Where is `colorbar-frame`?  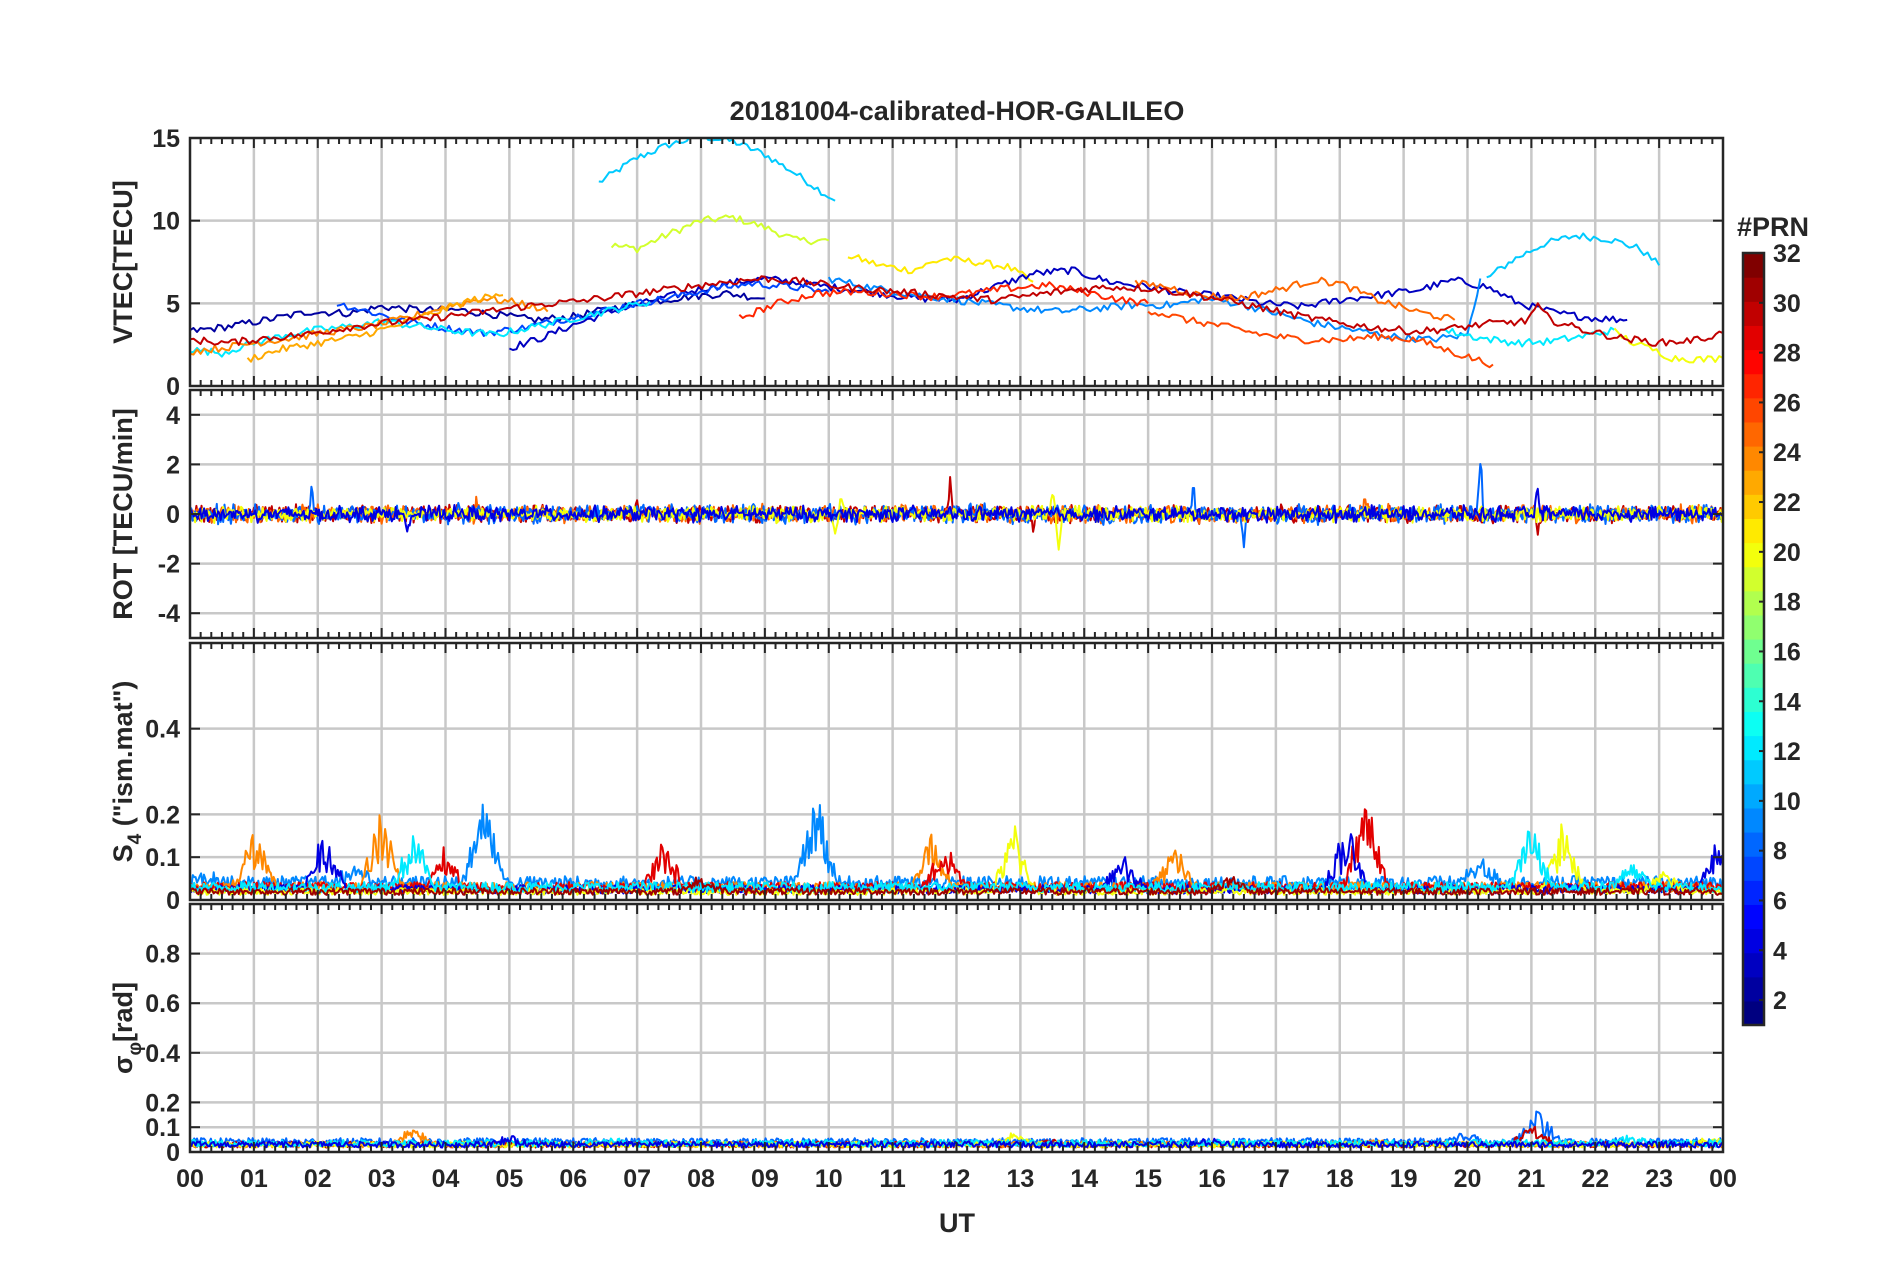 colorbar-frame is located at coordinates (1753, 639).